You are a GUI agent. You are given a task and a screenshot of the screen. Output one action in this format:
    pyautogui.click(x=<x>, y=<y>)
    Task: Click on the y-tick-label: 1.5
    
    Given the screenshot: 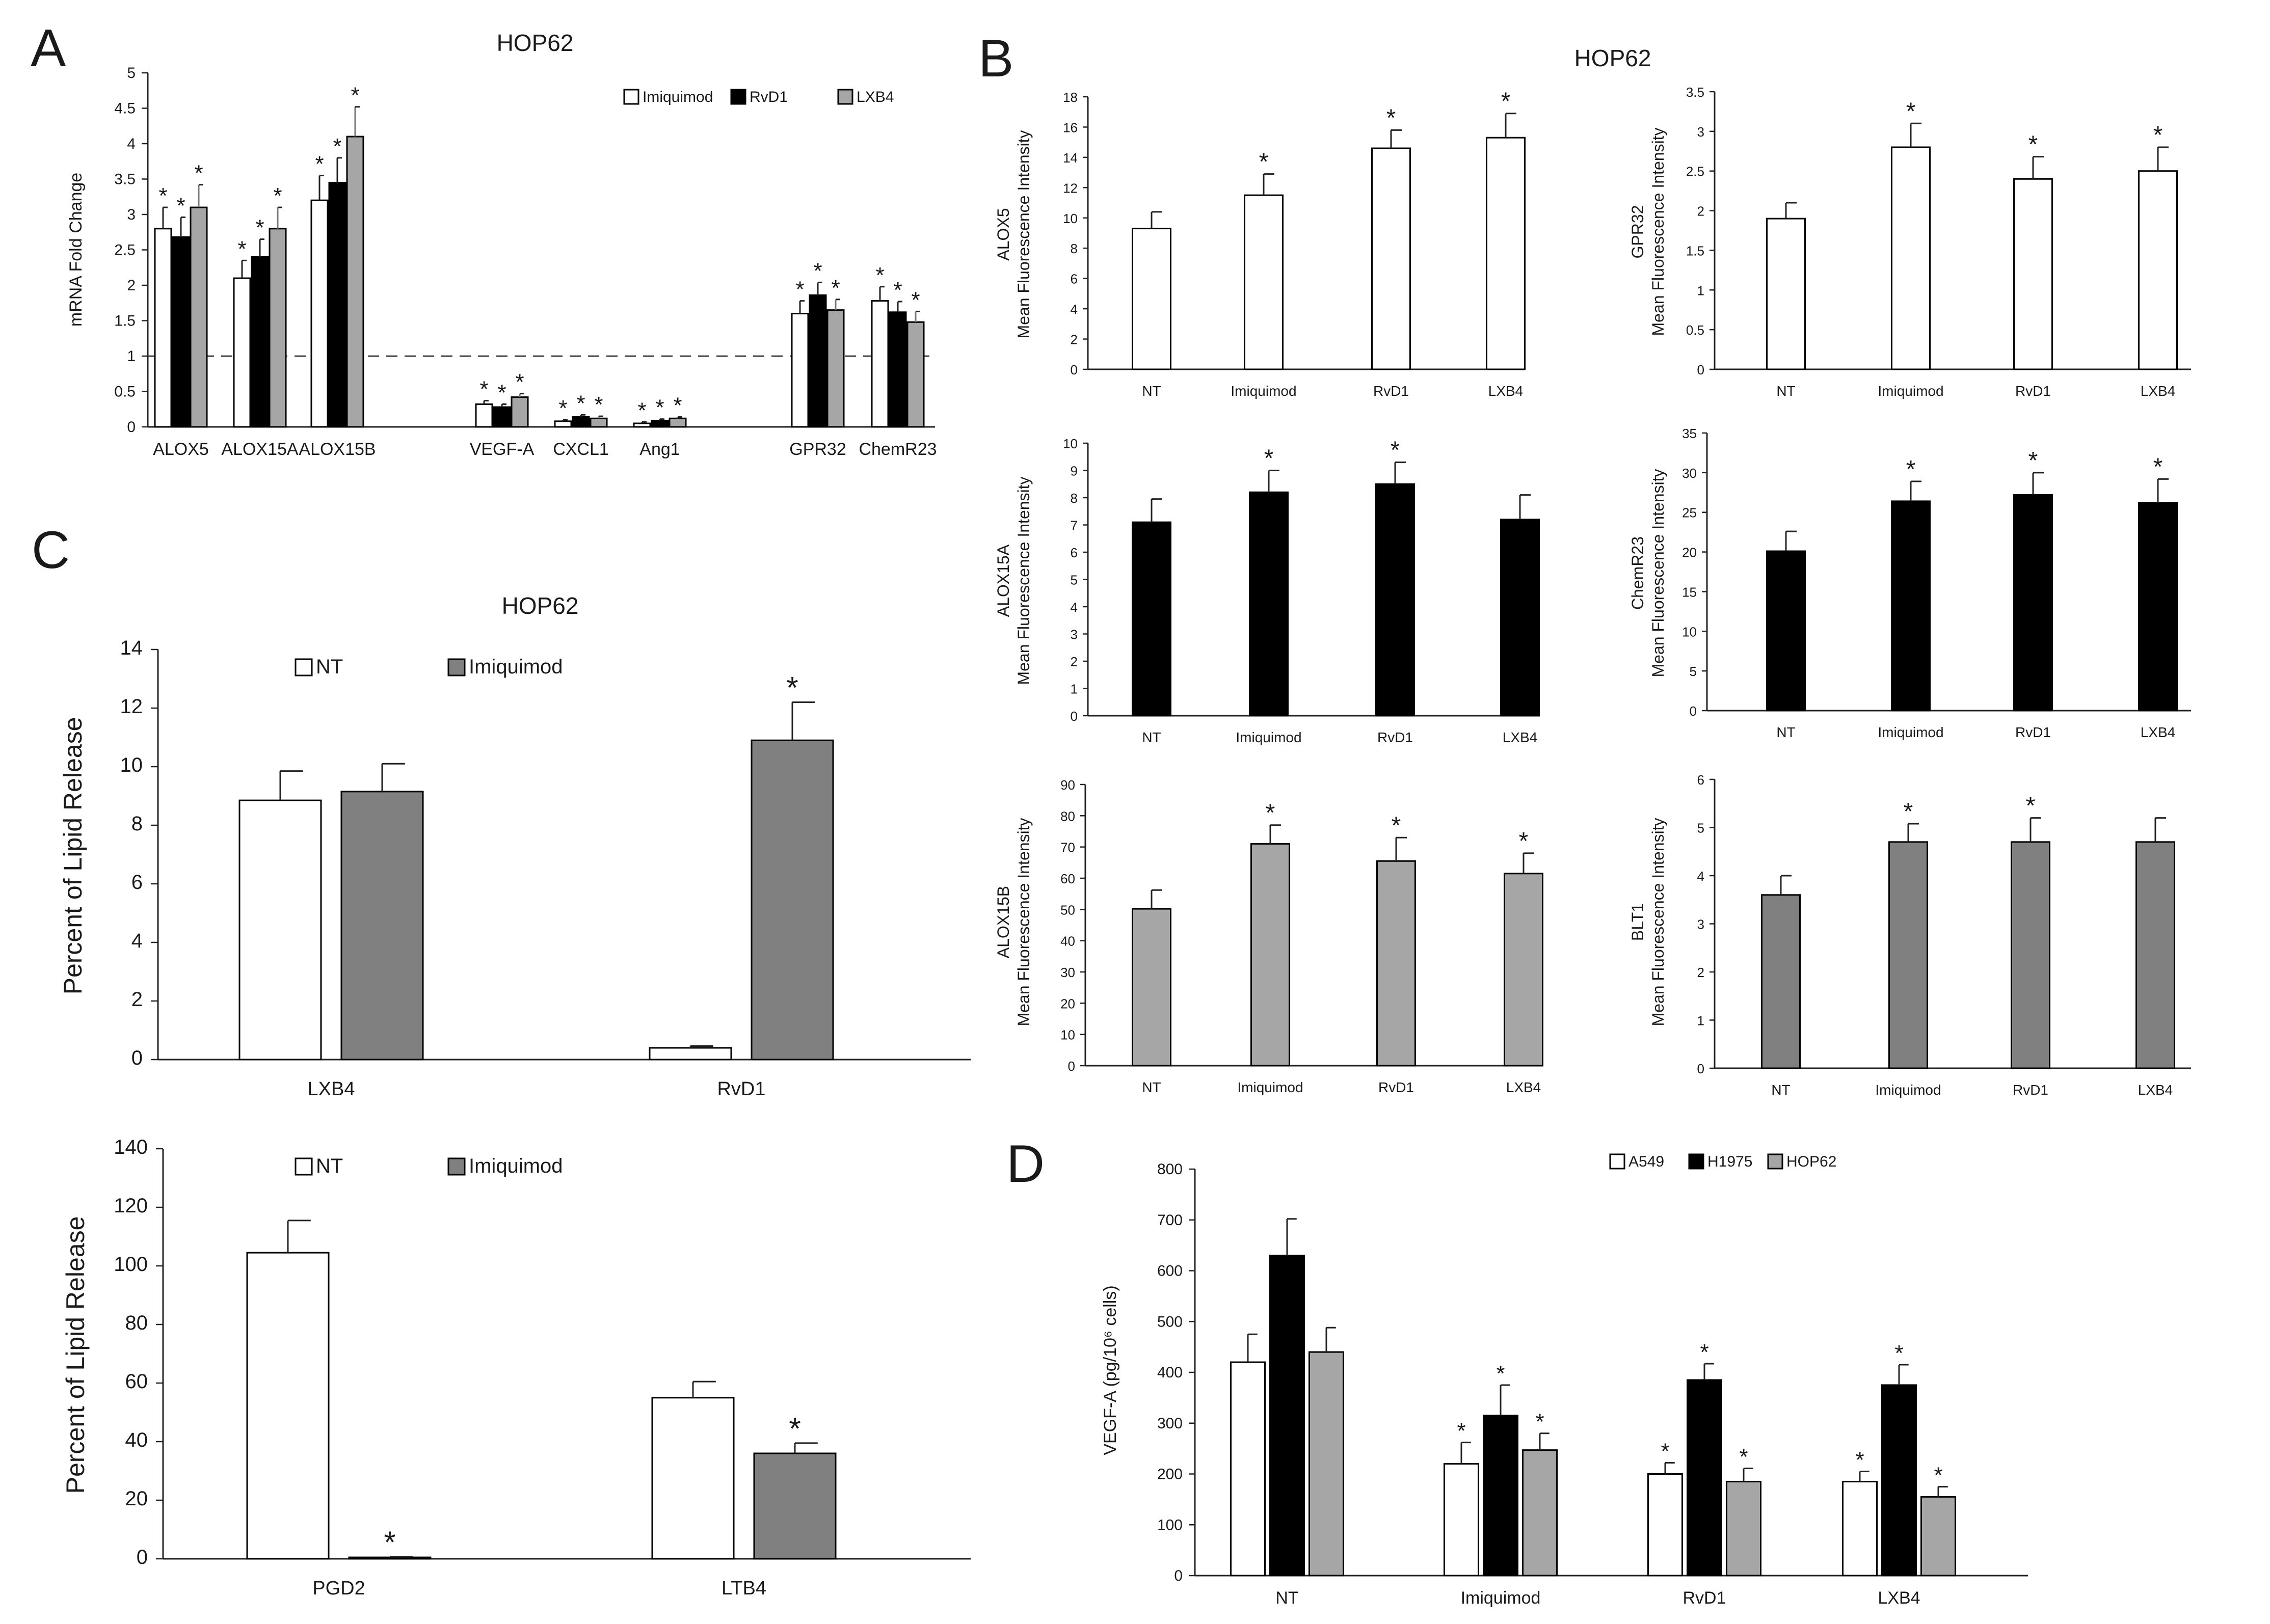 What is the action you would take?
    pyautogui.click(x=125, y=322)
    